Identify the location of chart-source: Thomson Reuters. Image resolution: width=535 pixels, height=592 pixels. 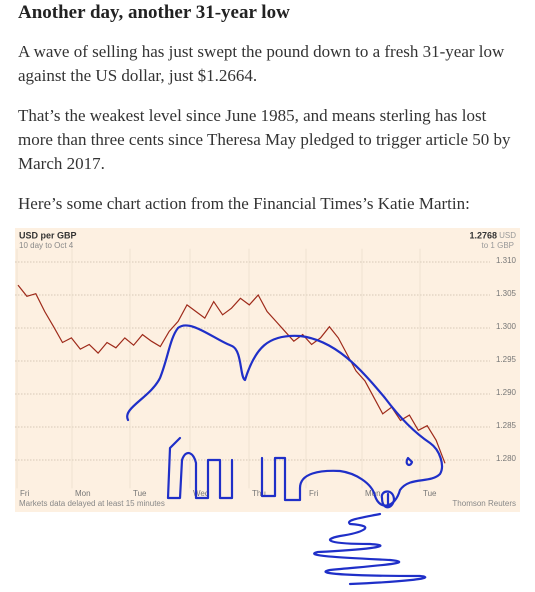
(484, 503).